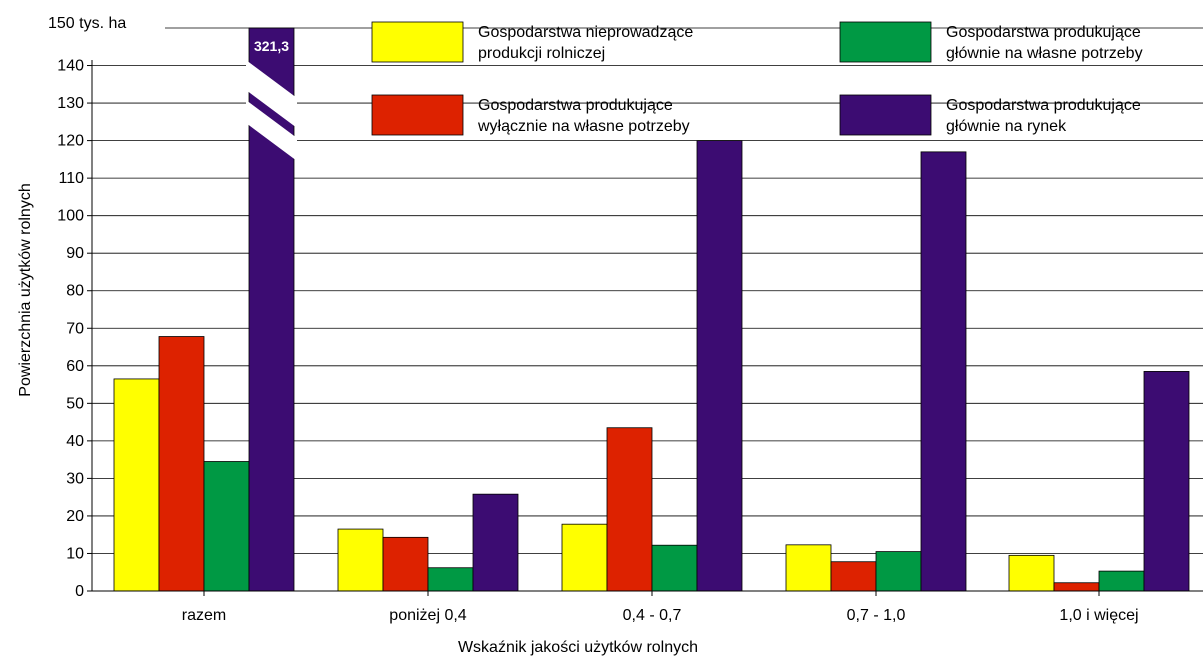 Image resolution: width=1203 pixels, height=656 pixels. I want to click on y-tick-label-140: 140, so click(70, 66).